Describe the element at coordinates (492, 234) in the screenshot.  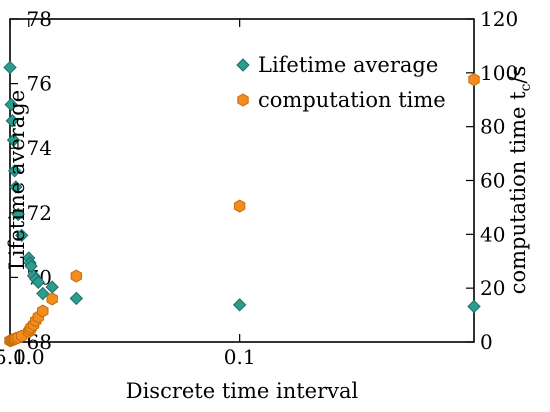
I see `right-y-tick-label: 40` at that location.